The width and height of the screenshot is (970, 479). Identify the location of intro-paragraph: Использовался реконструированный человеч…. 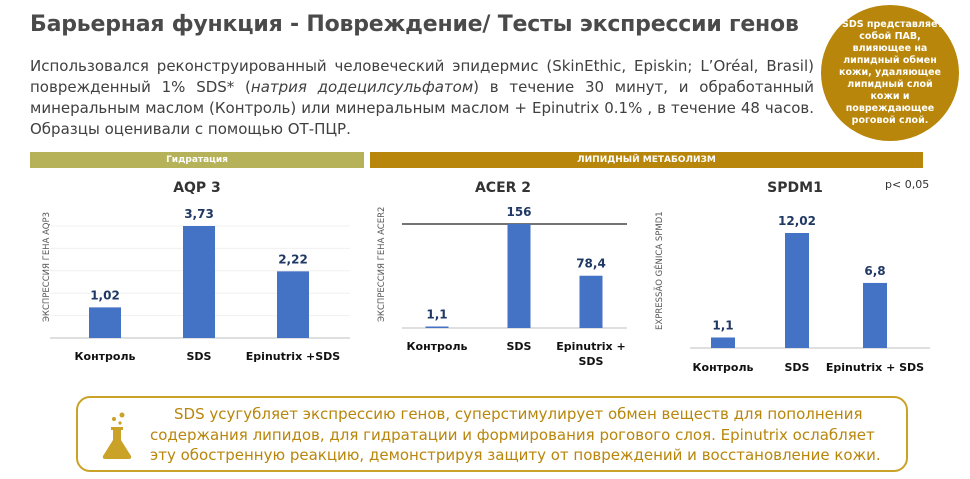
(422, 98).